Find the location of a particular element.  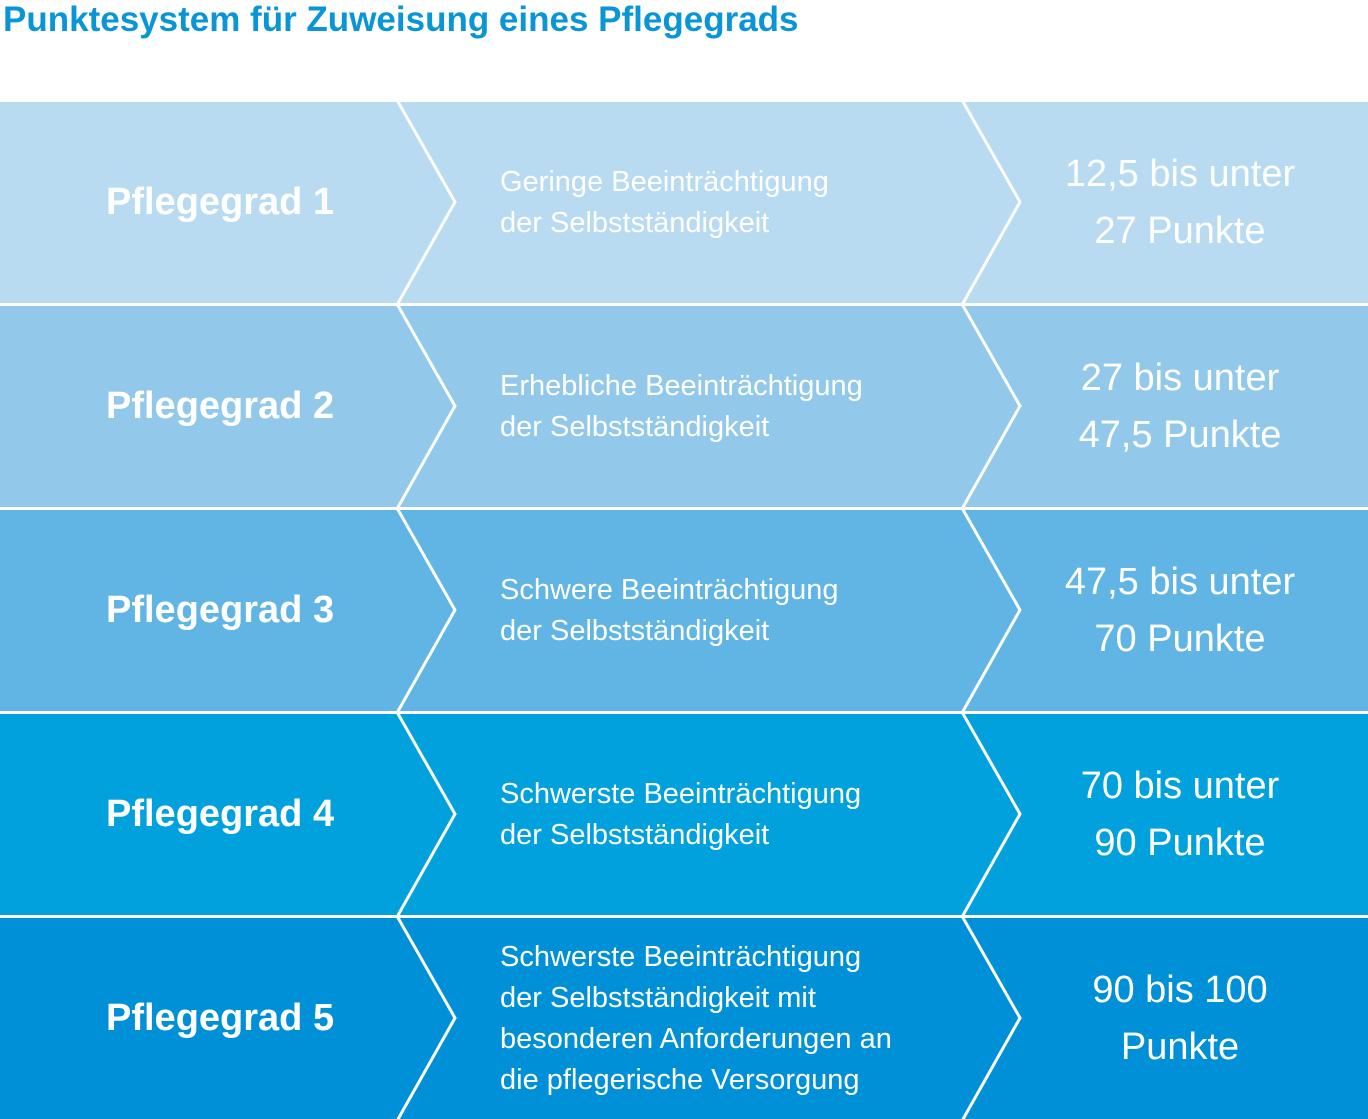

points-range: 47,5 bis unter 70 Punkte is located at coordinates (1180, 610).